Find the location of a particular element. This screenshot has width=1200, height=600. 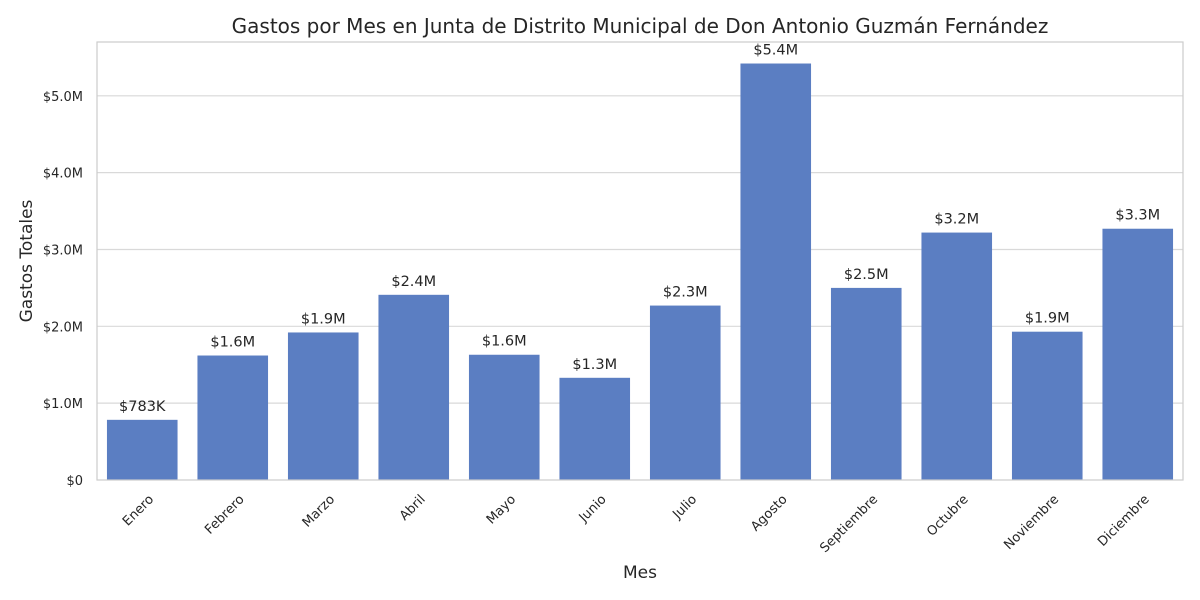

bar-value-label: $3.2M is located at coordinates (956, 220).